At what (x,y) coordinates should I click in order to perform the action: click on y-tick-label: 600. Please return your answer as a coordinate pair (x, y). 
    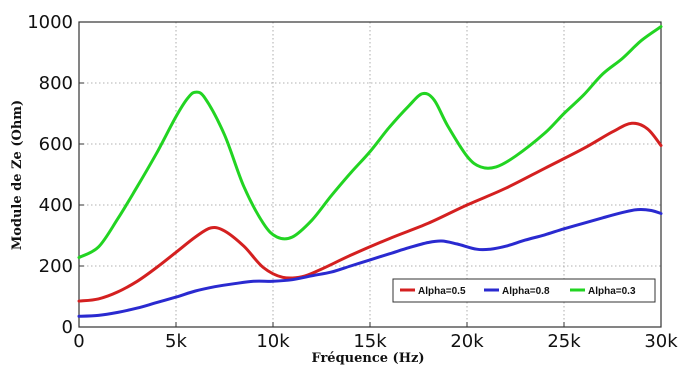
    Looking at the image, I should click on (56, 144).